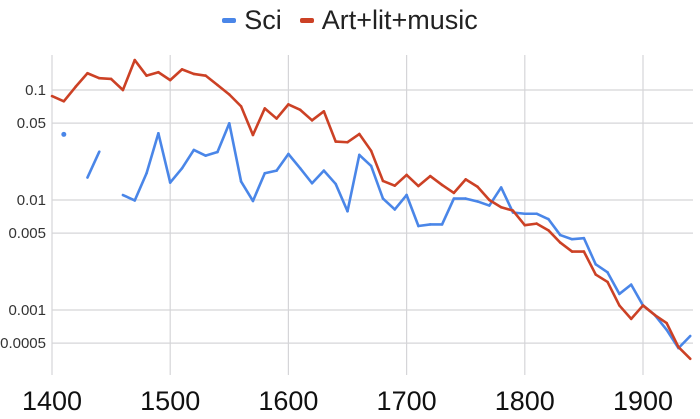  Describe the element at coordinates (643, 401) in the screenshot. I see `x-tick-label: 1900` at that location.